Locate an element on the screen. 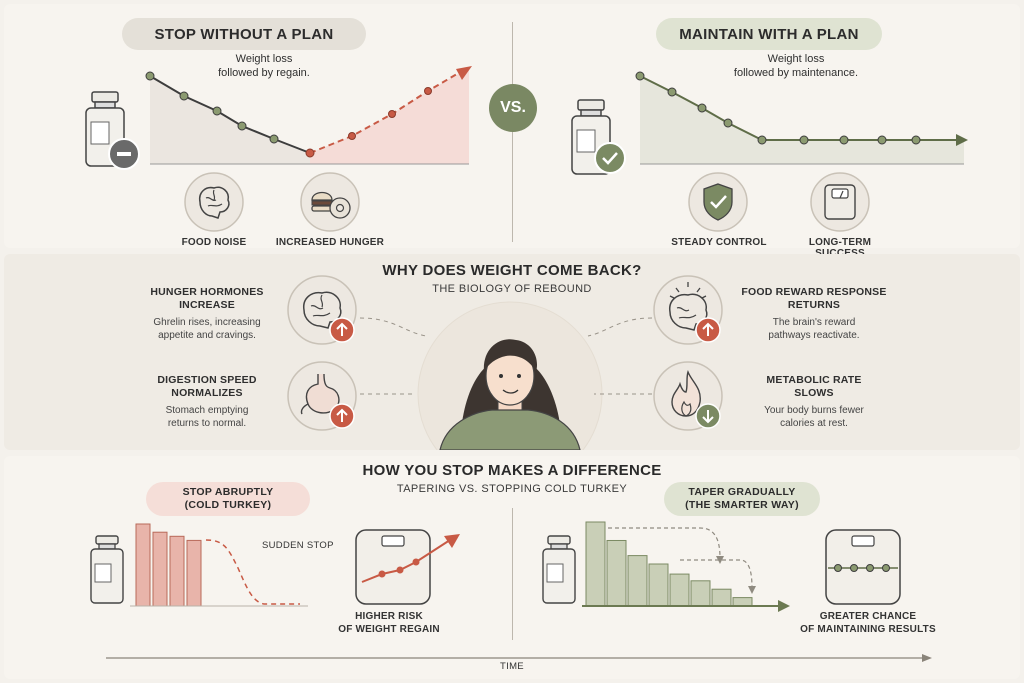  vial-check-icon is located at coordinates (598, 137).